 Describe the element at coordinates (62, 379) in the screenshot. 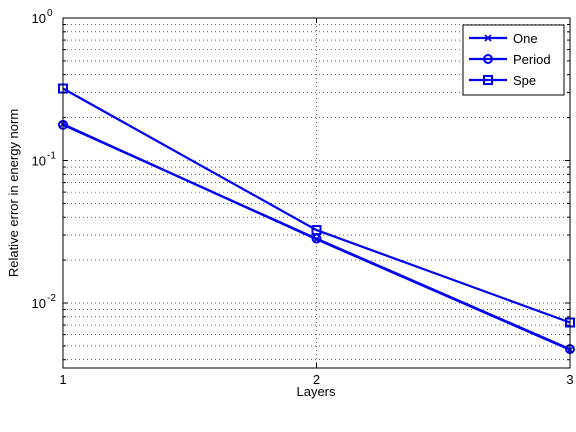

I see `x-tick-label: 1` at that location.